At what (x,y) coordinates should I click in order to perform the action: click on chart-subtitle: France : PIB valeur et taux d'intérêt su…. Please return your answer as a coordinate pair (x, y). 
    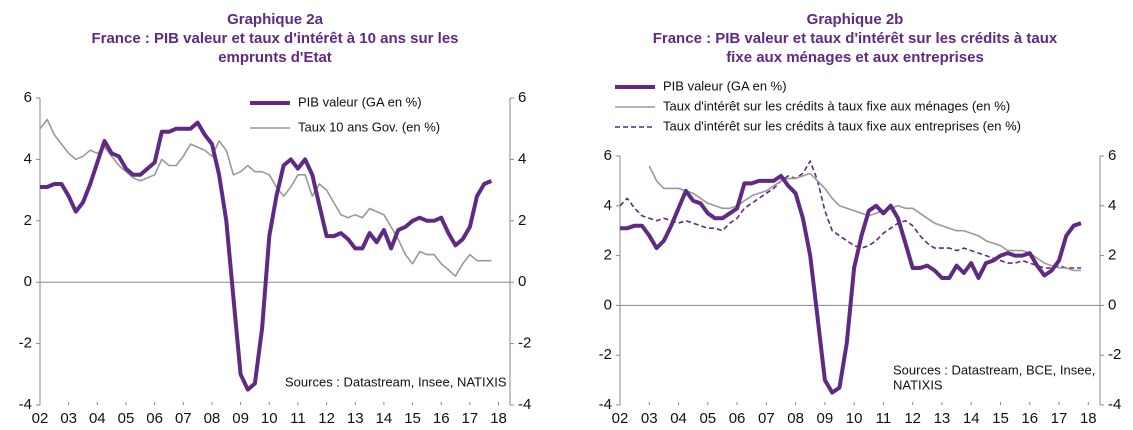
    Looking at the image, I should click on (855, 48).